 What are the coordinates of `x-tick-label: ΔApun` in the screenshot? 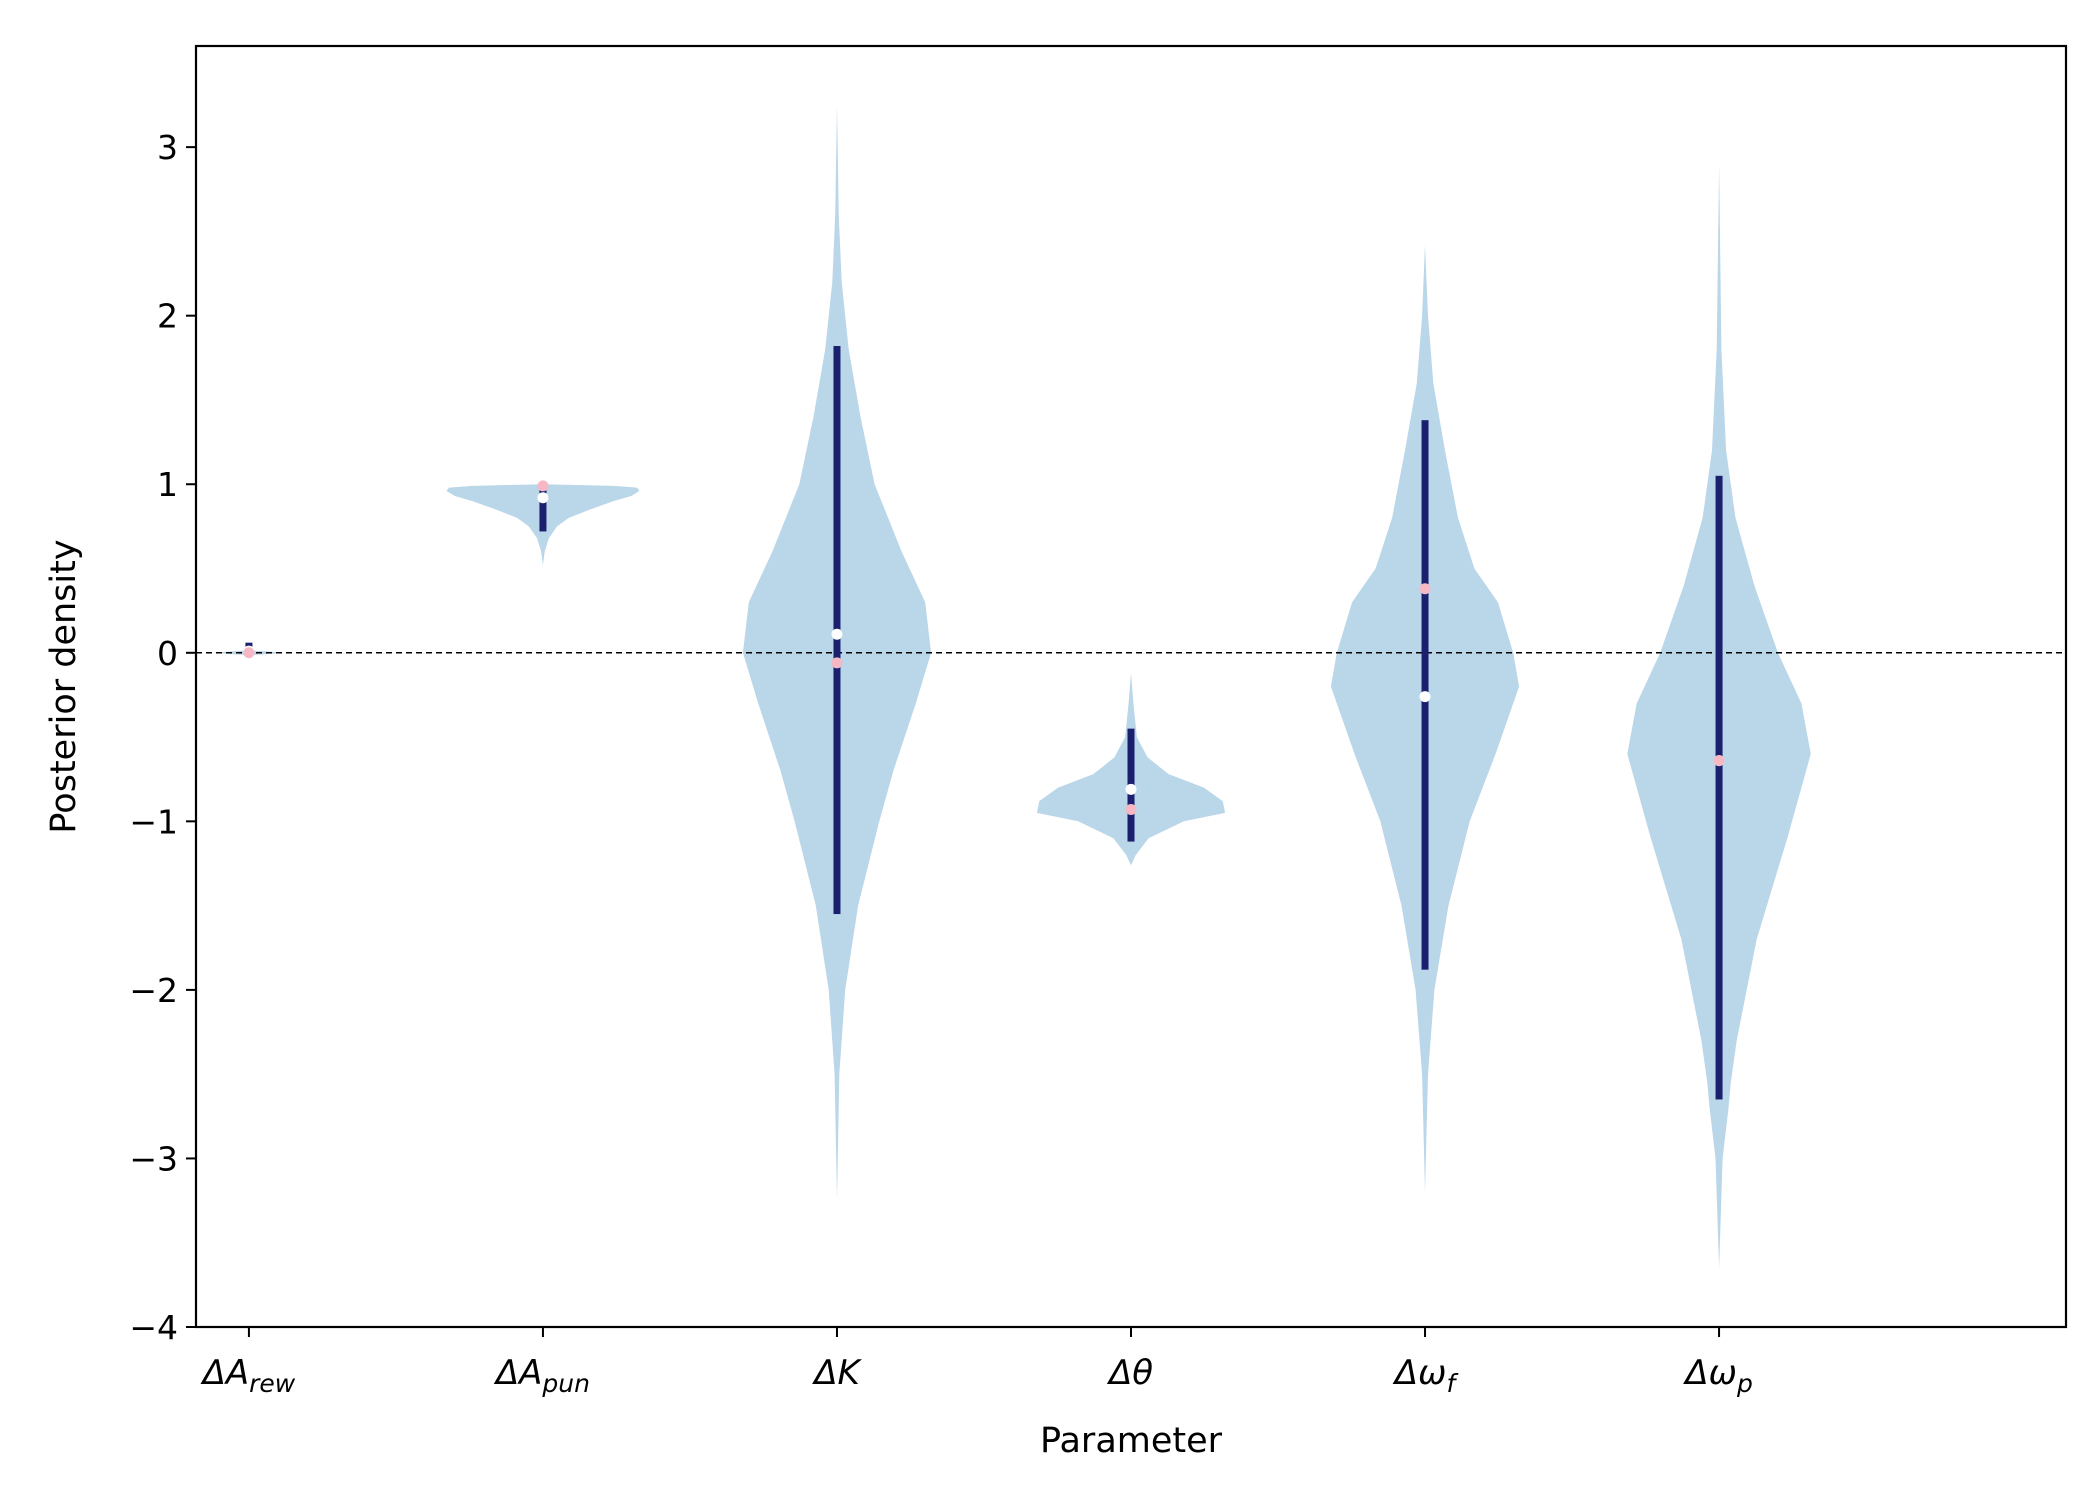 It's located at (541, 1375).